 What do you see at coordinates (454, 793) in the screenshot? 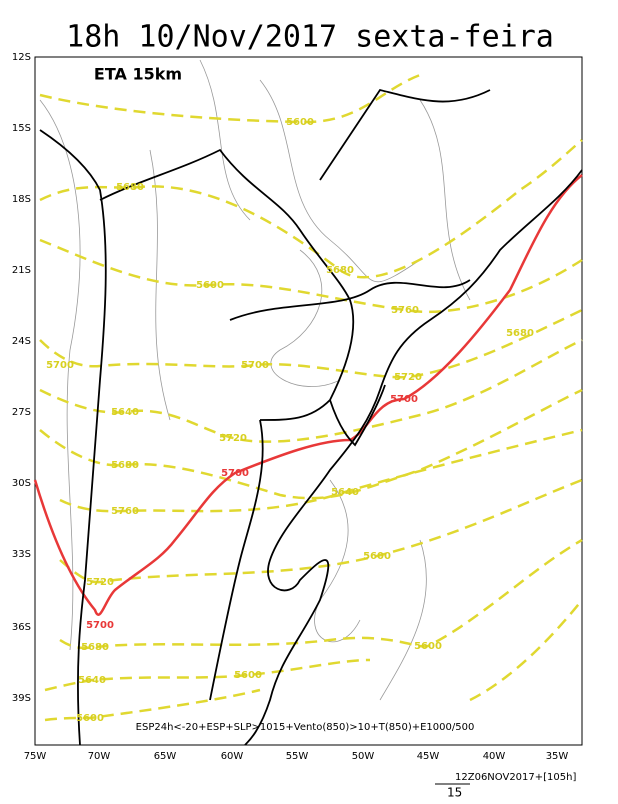
I see `vector-scale: 15` at bounding box center [454, 793].